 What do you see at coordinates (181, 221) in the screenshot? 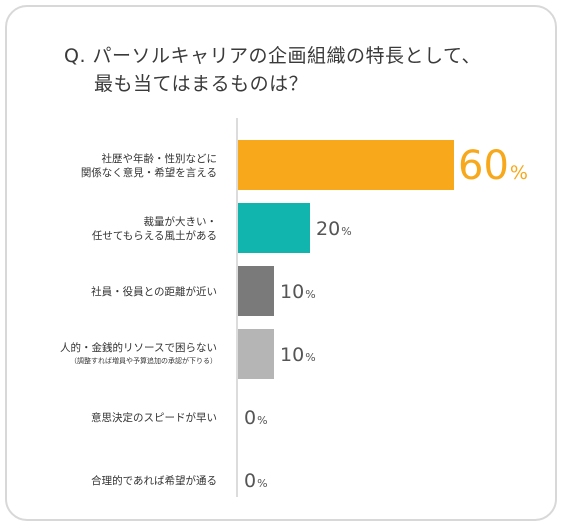
I see `category-label-2-line-1: 裁量が大きい・` at bounding box center [181, 221].